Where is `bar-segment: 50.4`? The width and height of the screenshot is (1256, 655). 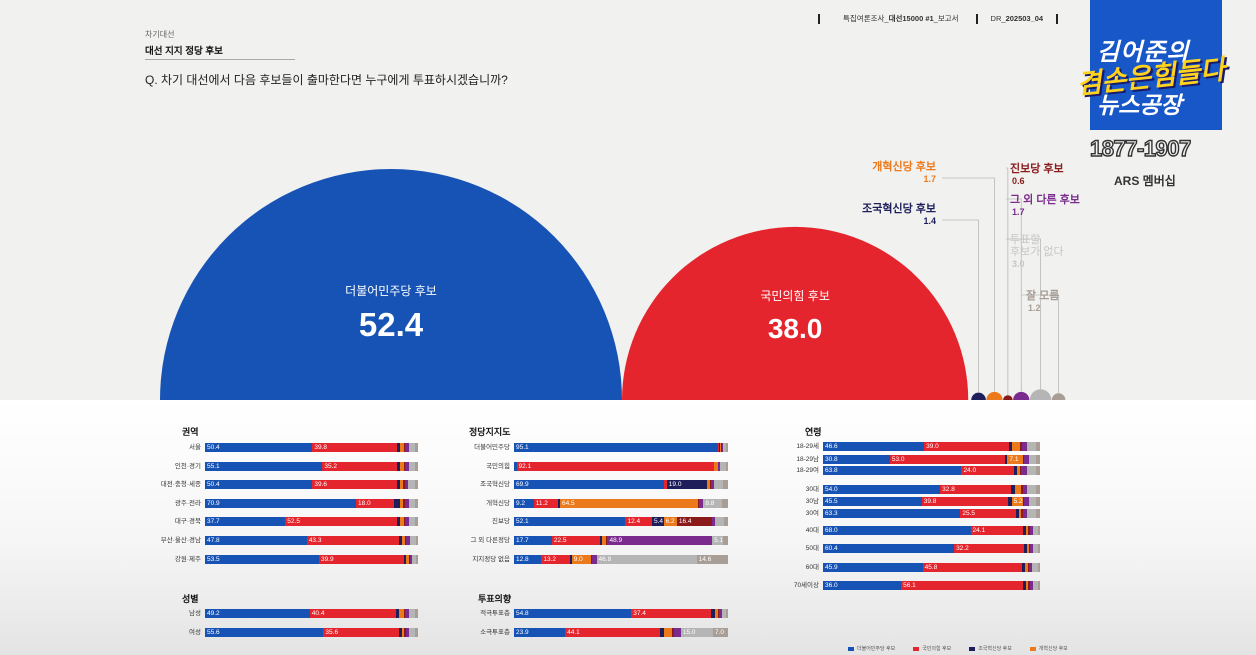
bar-segment: 50.4 is located at coordinates (259, 447).